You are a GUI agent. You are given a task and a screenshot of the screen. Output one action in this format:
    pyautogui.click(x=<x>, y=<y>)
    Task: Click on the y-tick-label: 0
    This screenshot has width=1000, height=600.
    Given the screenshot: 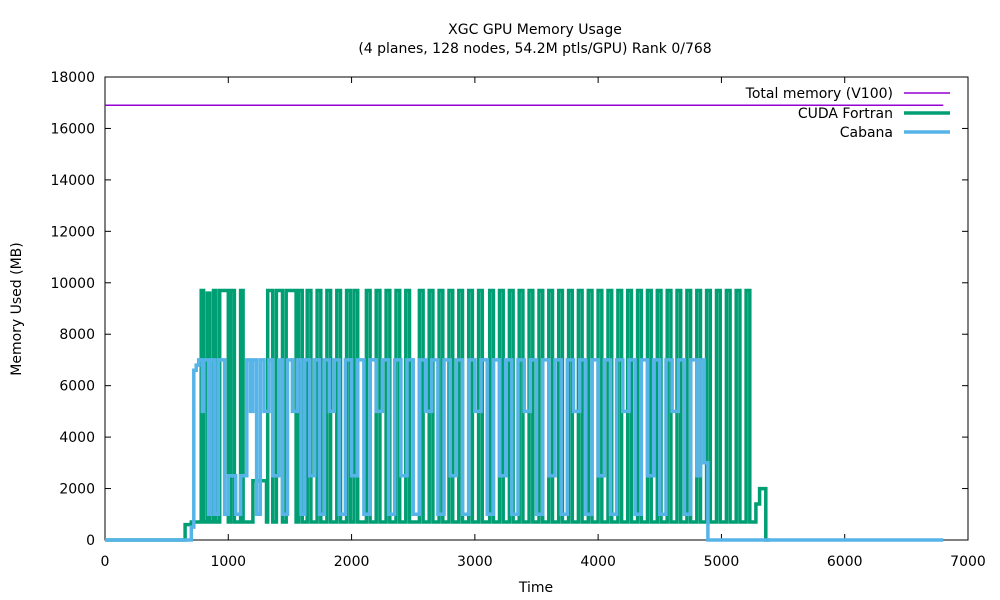 What is the action you would take?
    pyautogui.click(x=90, y=541)
    